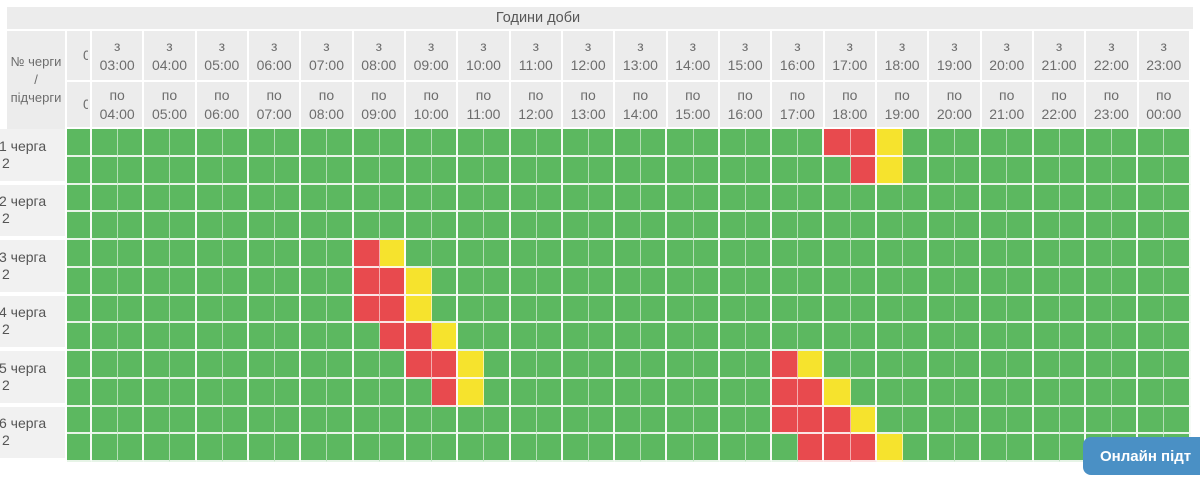  What do you see at coordinates (1164, 105) in the screenshot?
I see `hour-header-to: по 00:00` at bounding box center [1164, 105].